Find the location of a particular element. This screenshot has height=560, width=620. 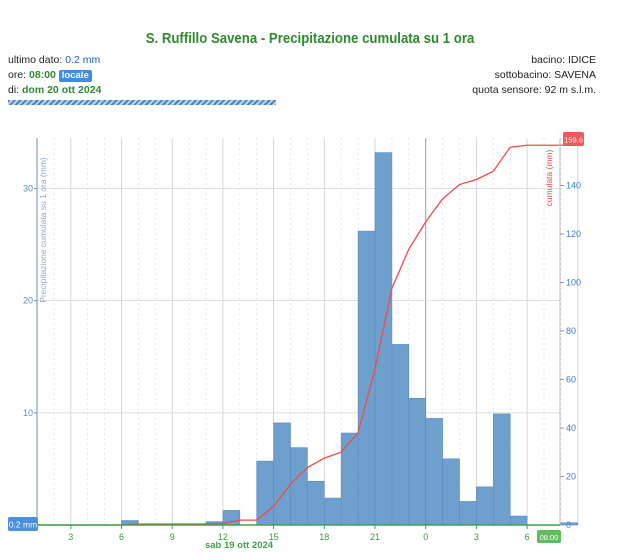

y2-axis-label: cumulata (mm) is located at coordinates (549, 178).